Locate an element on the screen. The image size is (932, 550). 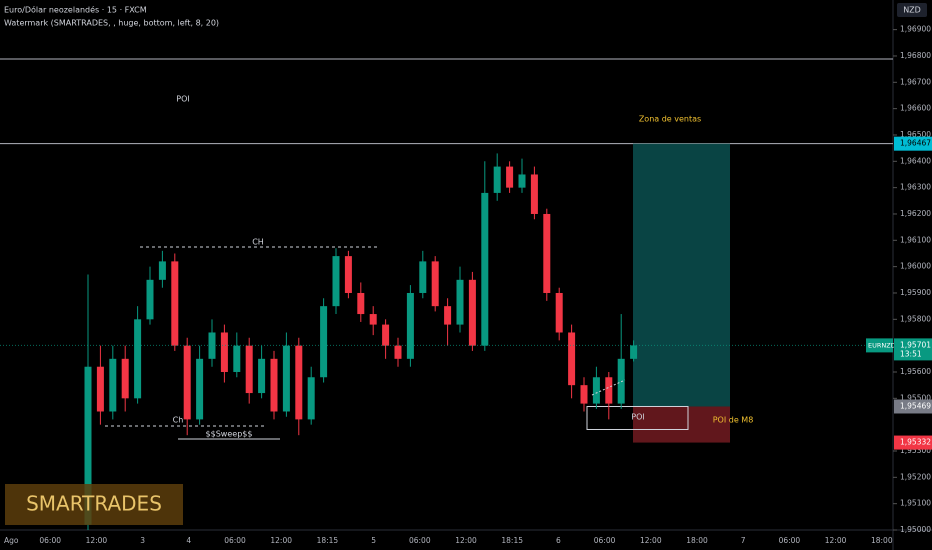
poi-zone is located at coordinates (681, 424).